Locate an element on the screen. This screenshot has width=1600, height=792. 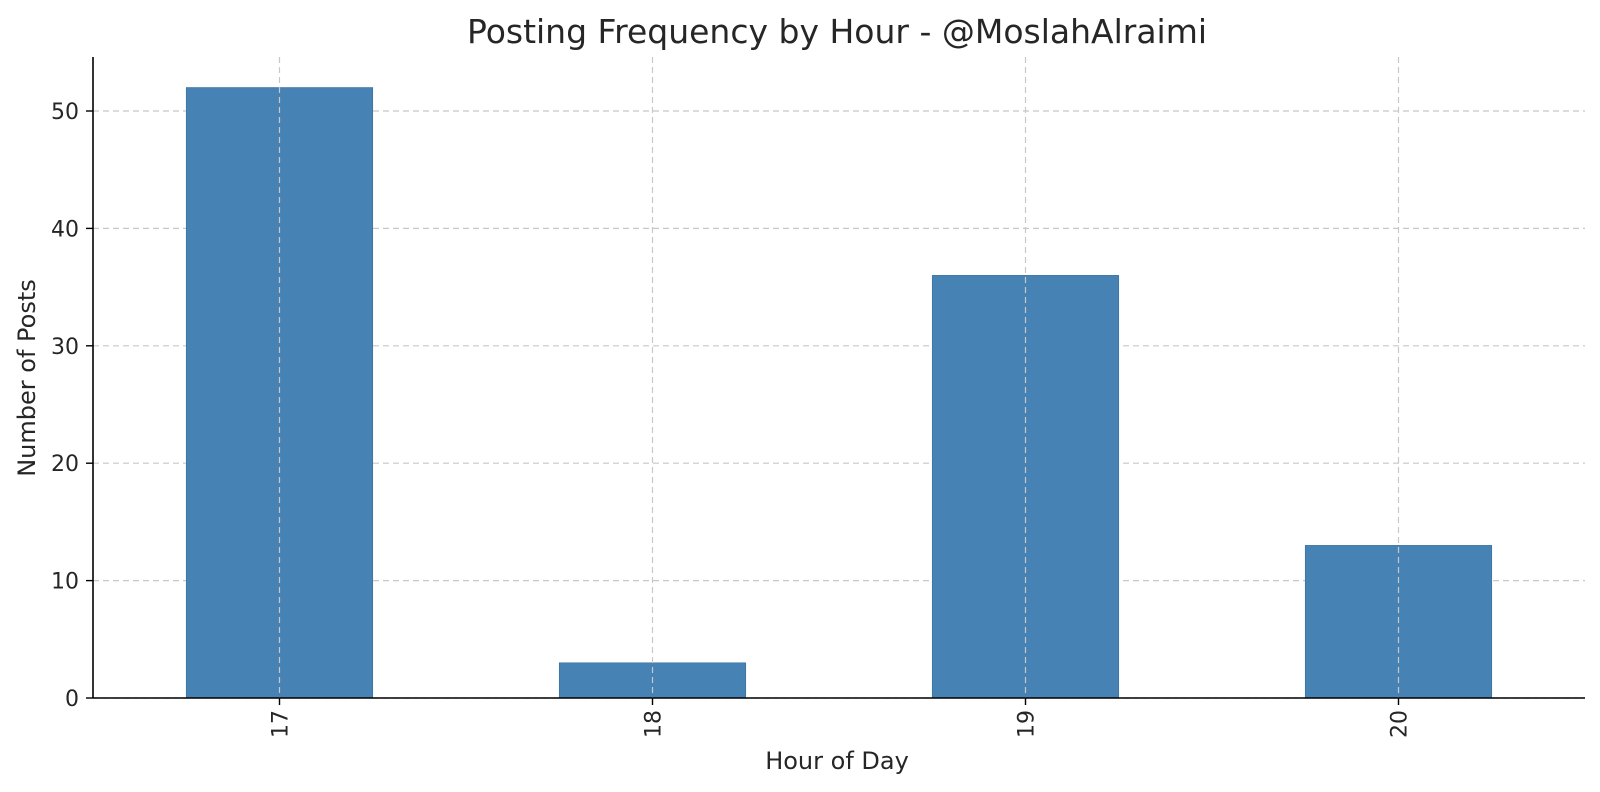
y-tick-label: 10 is located at coordinates (65, 582).